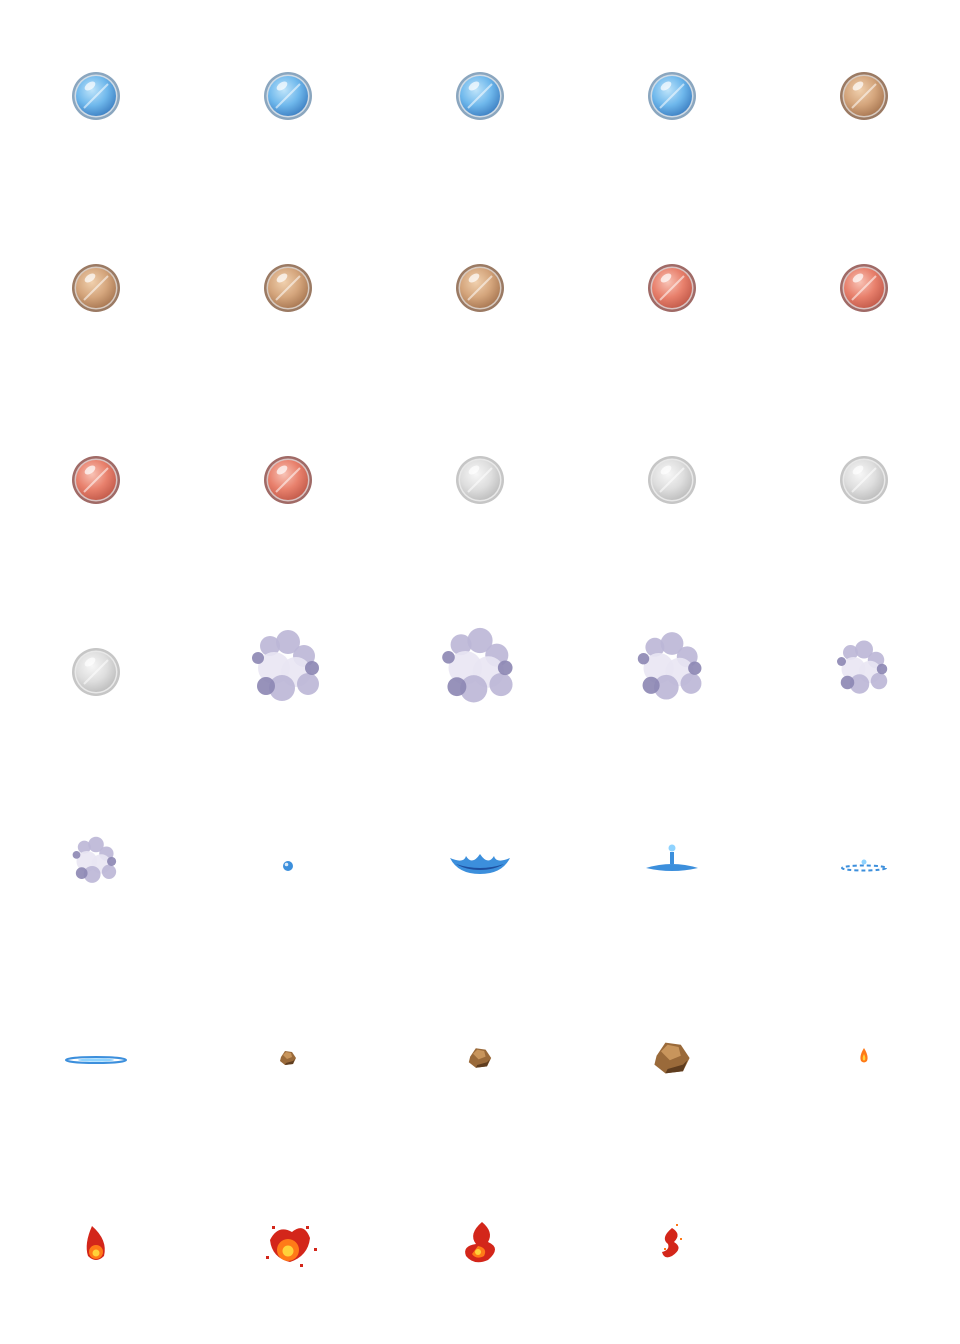 This screenshot has width=960, height=1344. I want to click on water-droplet-icon, so click(288, 866).